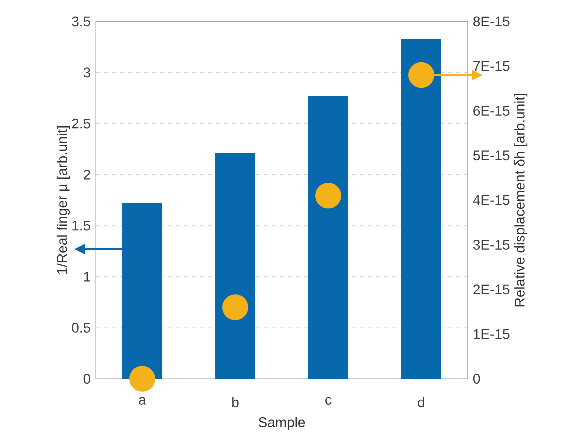 The image size is (574, 447). Describe the element at coordinates (81, 21) in the screenshot. I see `y-tick-label: 3.5` at that location.